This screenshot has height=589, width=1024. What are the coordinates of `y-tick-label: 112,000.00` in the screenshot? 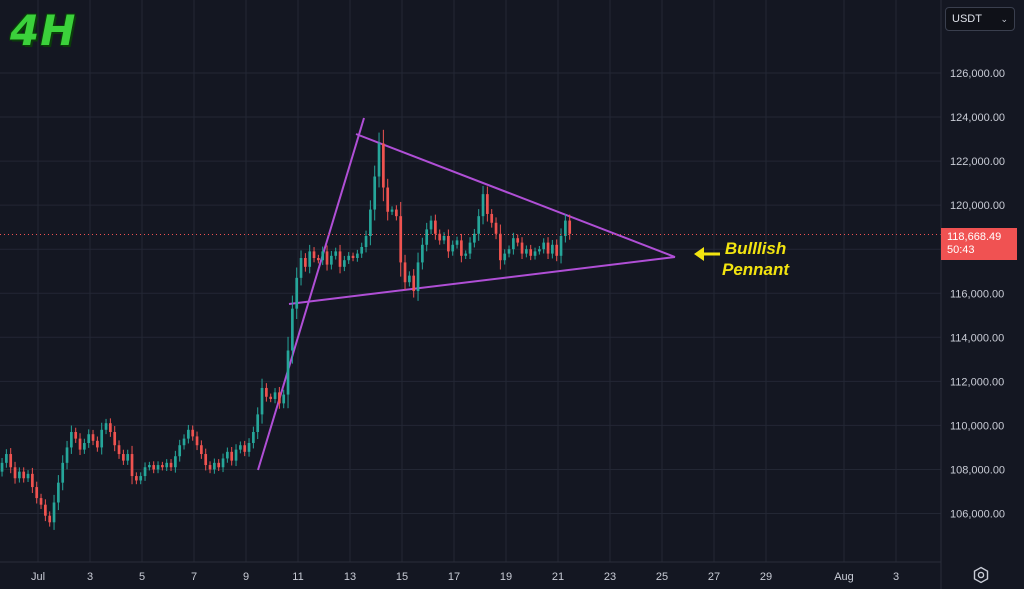 It's located at (977, 382).